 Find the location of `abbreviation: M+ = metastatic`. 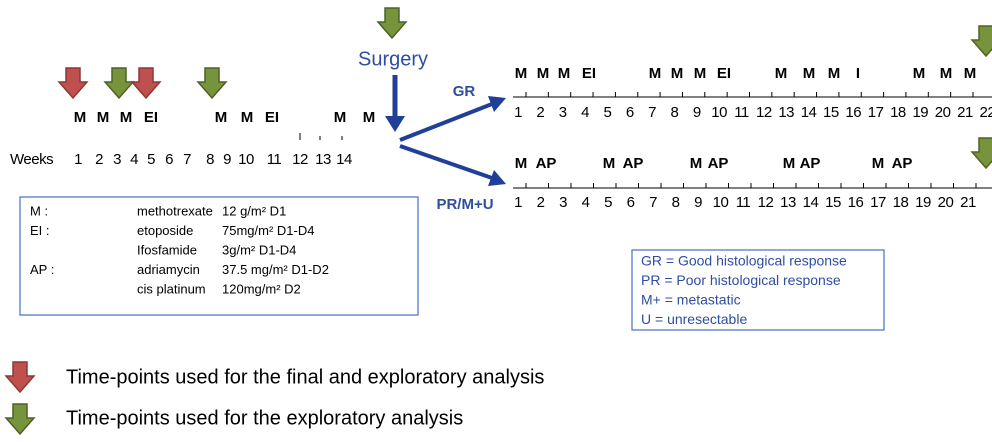

abbreviation: M+ = metastatic is located at coordinates (691, 300).